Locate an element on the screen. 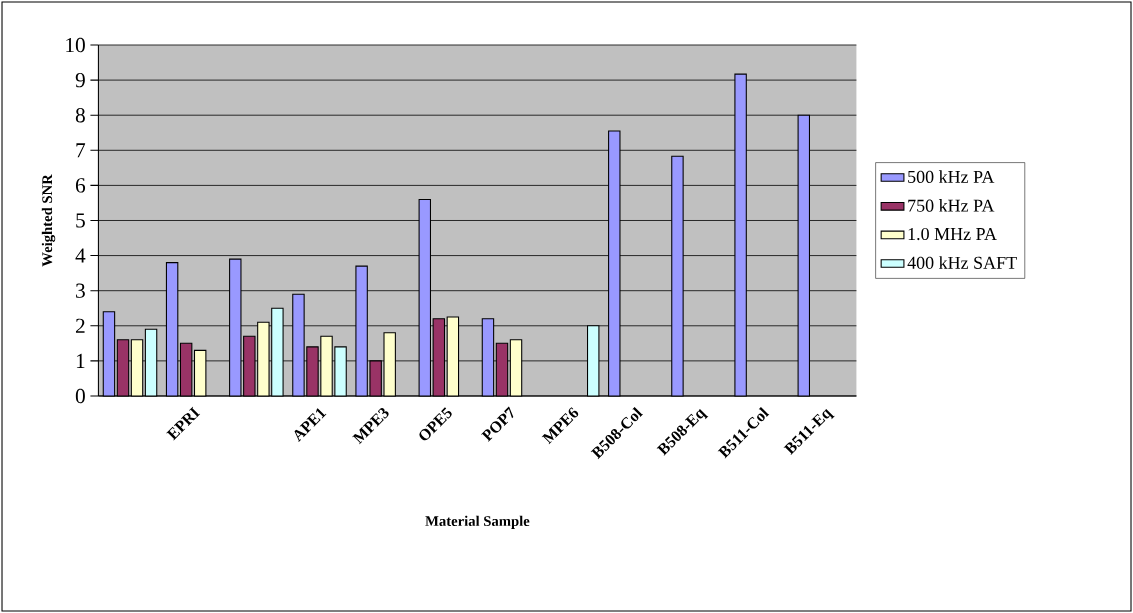 Image resolution: width=1133 pixels, height=613 pixels. y-tick-label: 3 is located at coordinates (80, 290).